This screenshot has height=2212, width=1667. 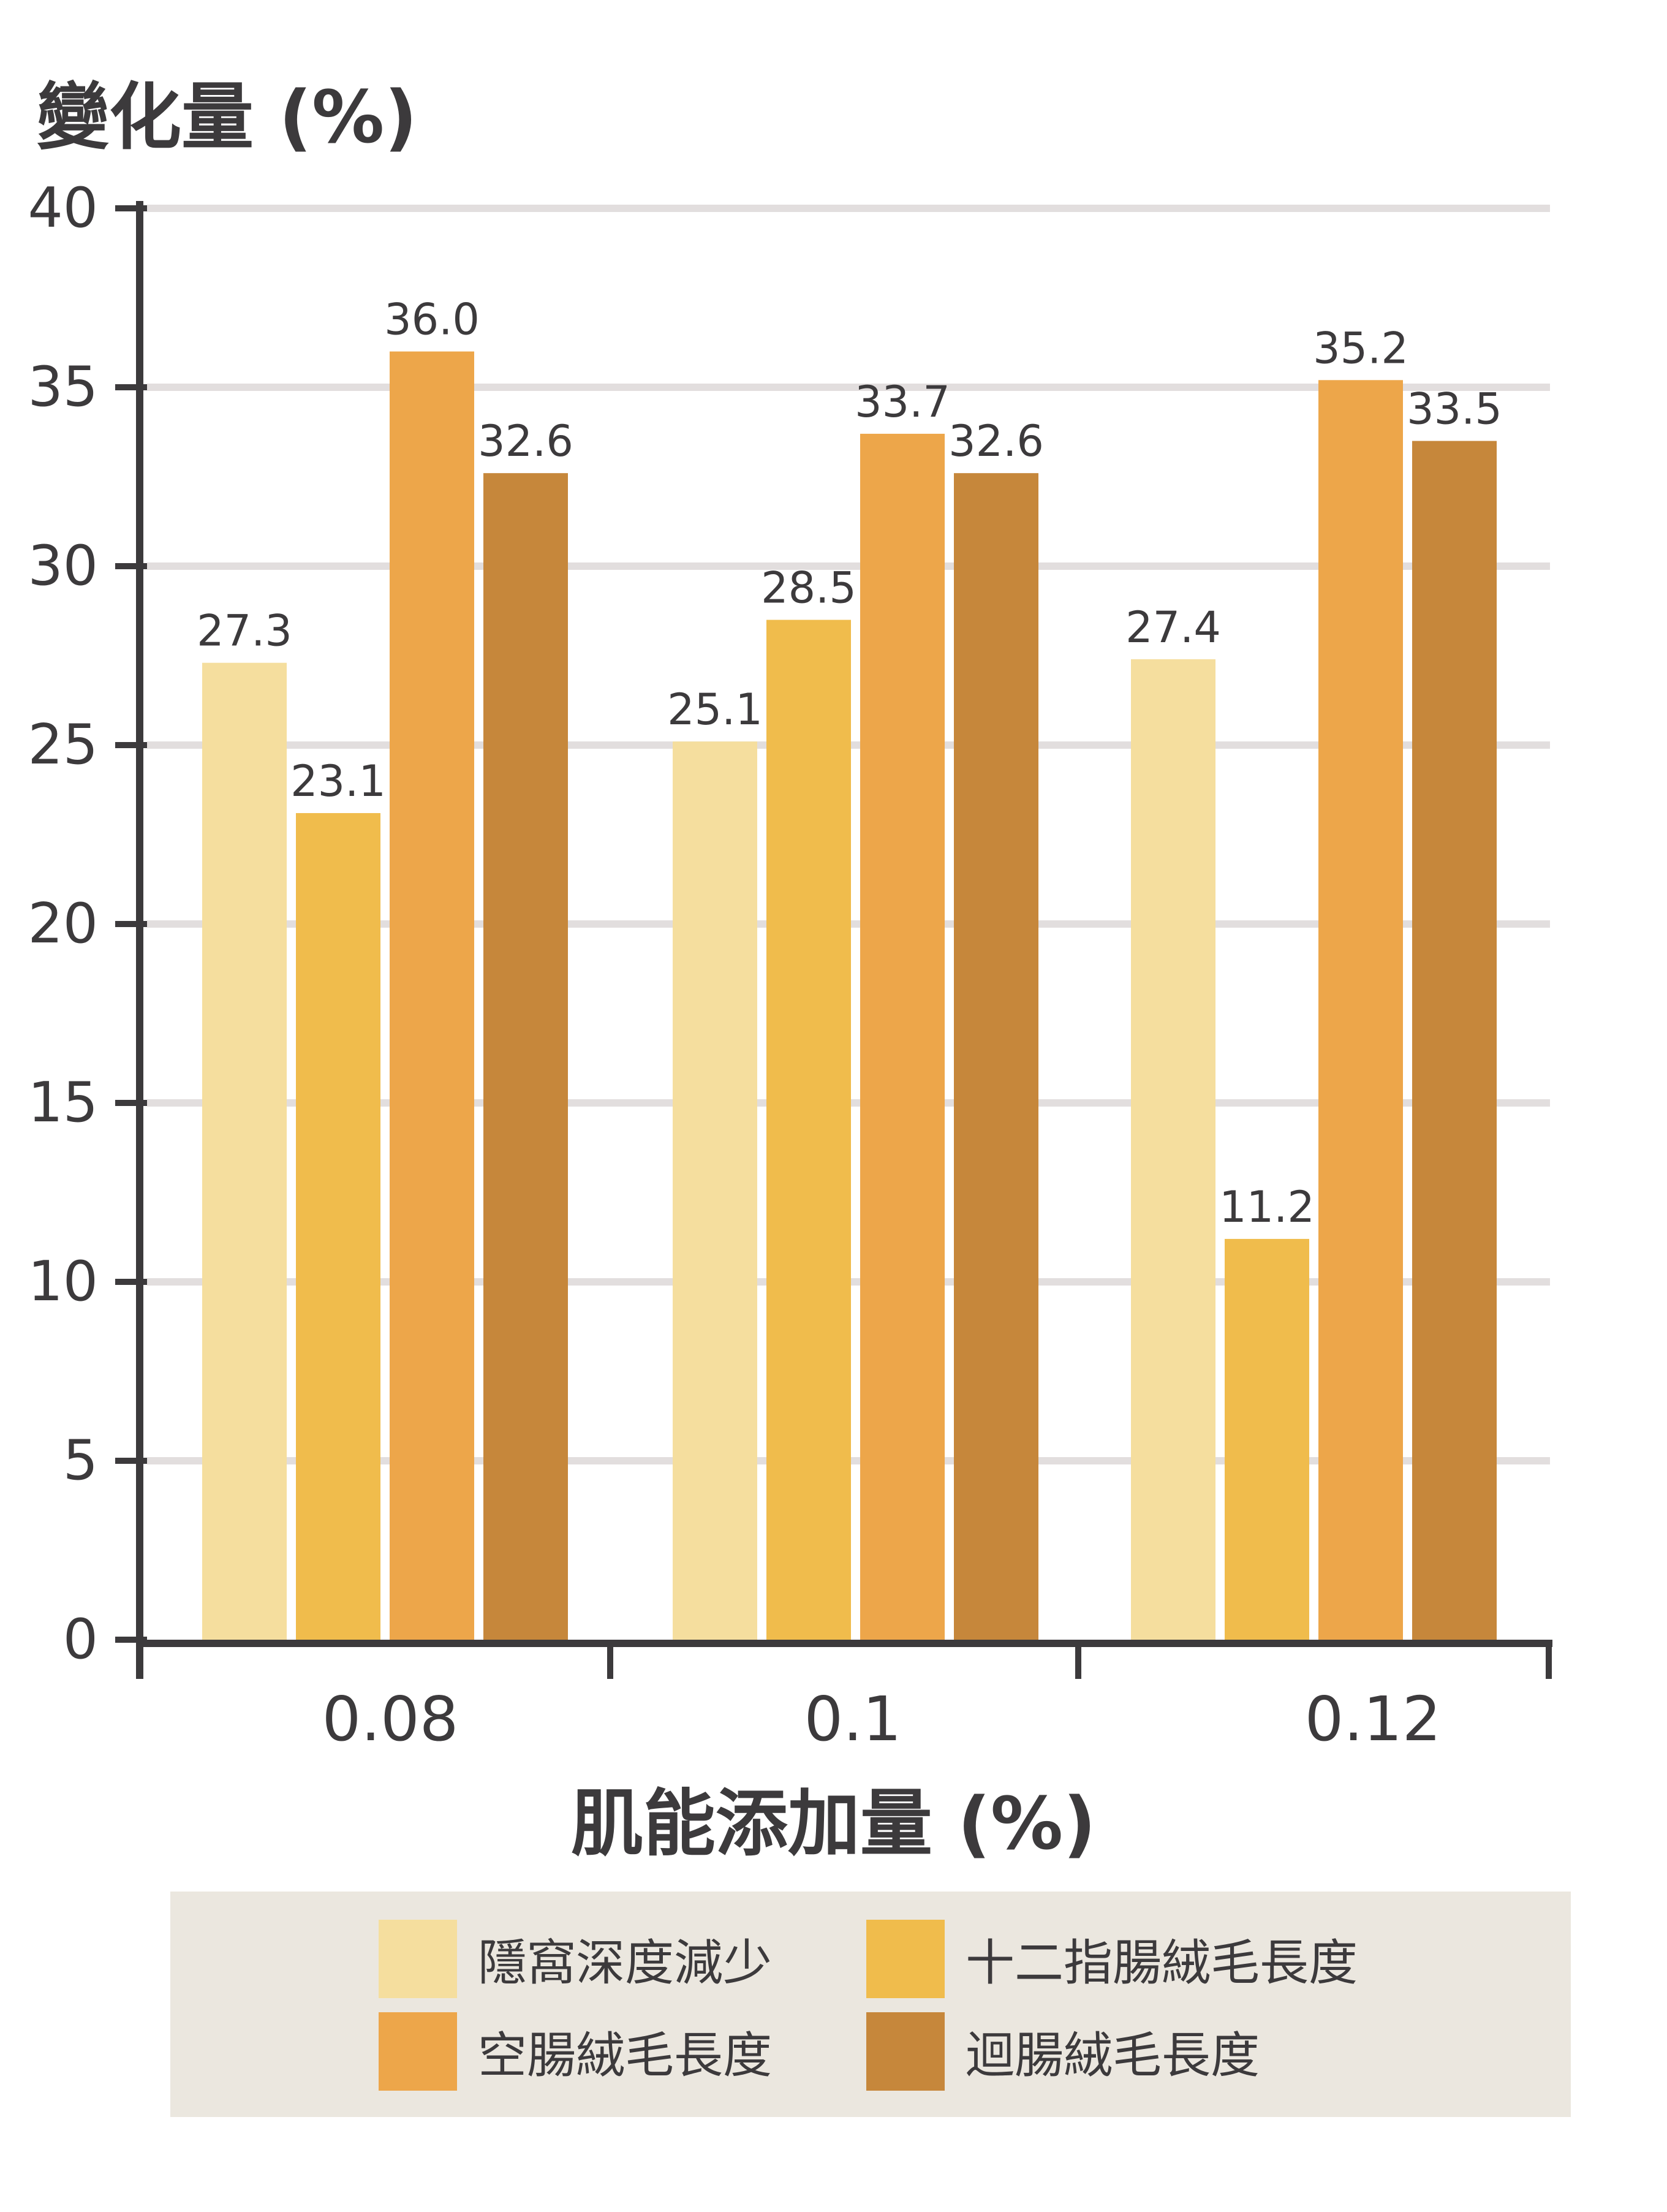 I want to click on data-label: 27.4, so click(x=1173, y=627).